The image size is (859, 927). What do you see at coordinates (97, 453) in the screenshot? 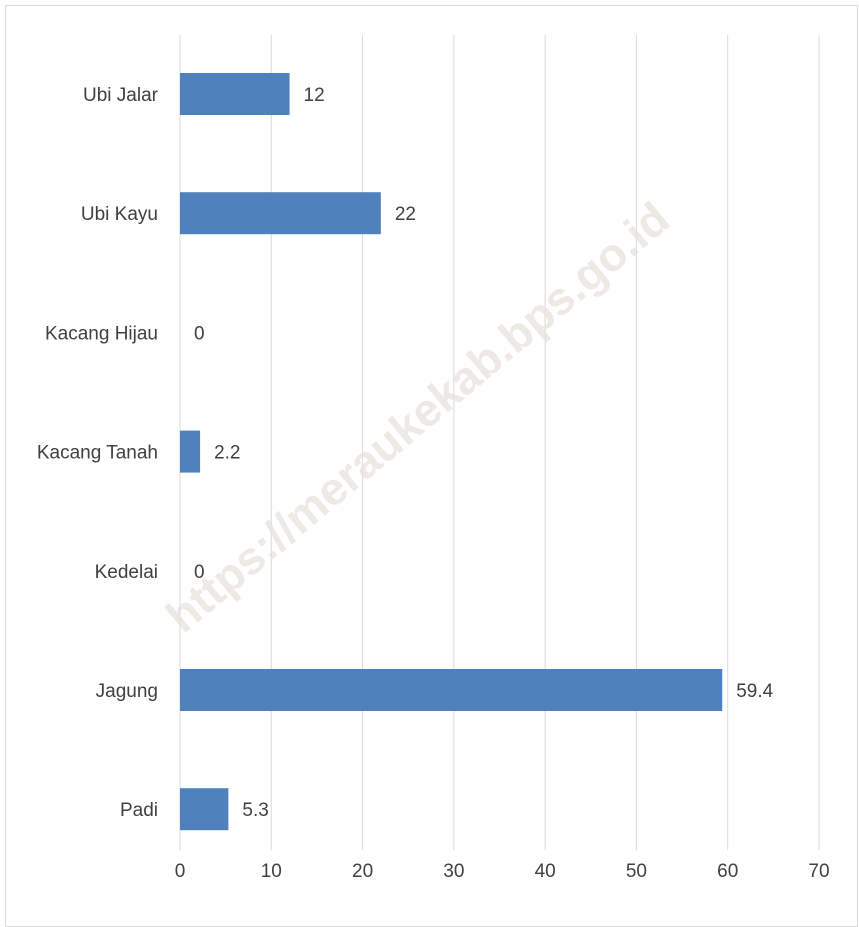
I see `y-tick-label: Kacang Tanah` at bounding box center [97, 453].